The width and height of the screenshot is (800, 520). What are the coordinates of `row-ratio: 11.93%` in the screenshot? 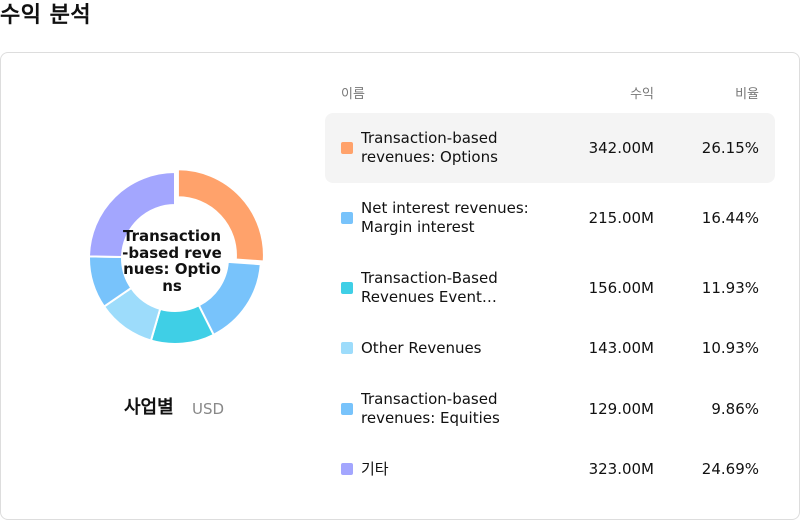 It's located at (730, 288).